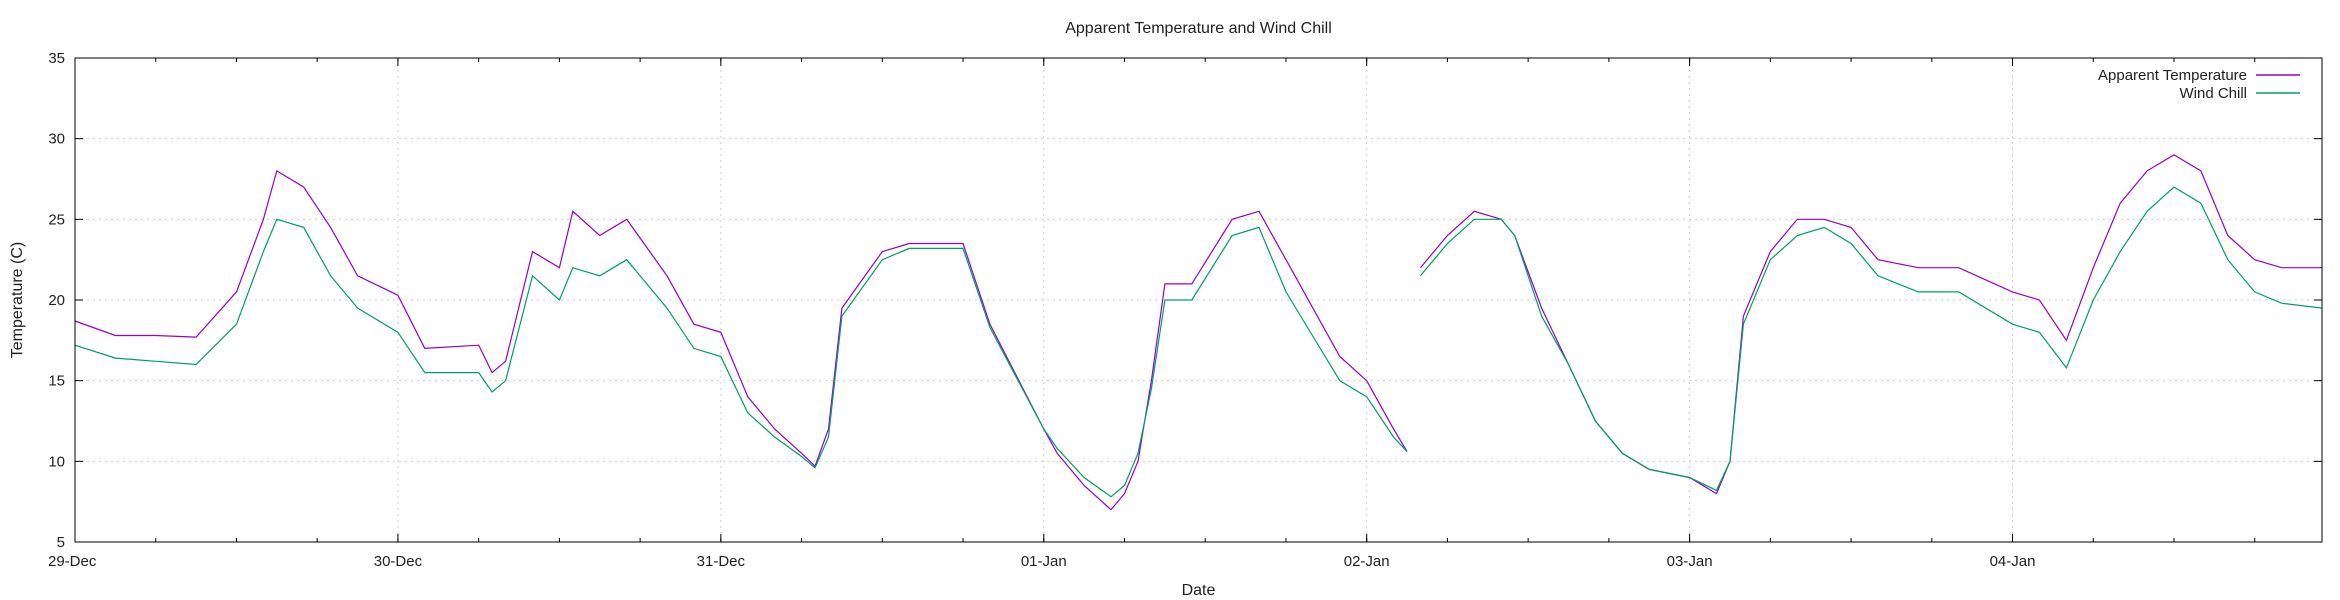 The image size is (2340, 600). What do you see at coordinates (2172, 75) in the screenshot?
I see `legend-label-apparent-temperature: Apparent Temperature` at bounding box center [2172, 75].